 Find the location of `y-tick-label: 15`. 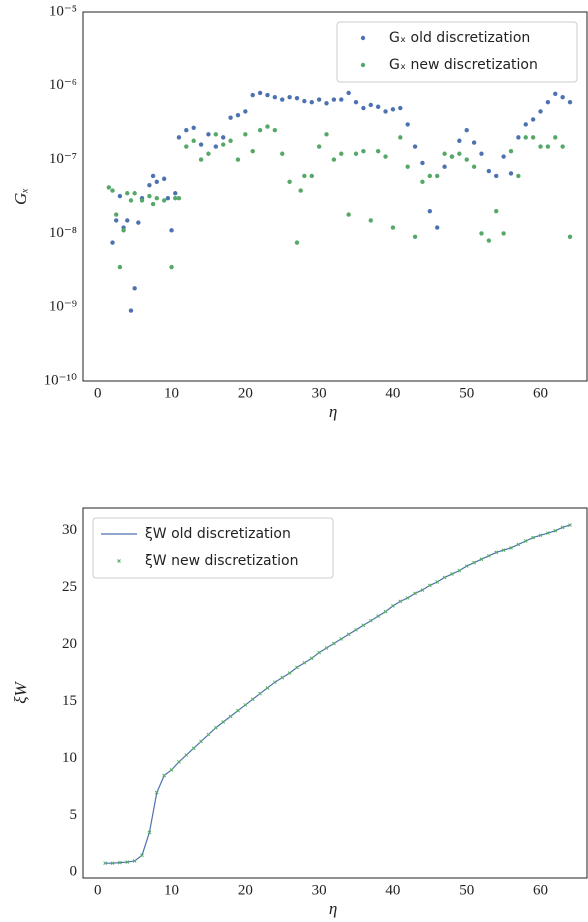

y-tick-label: 15 is located at coordinates (69, 701).